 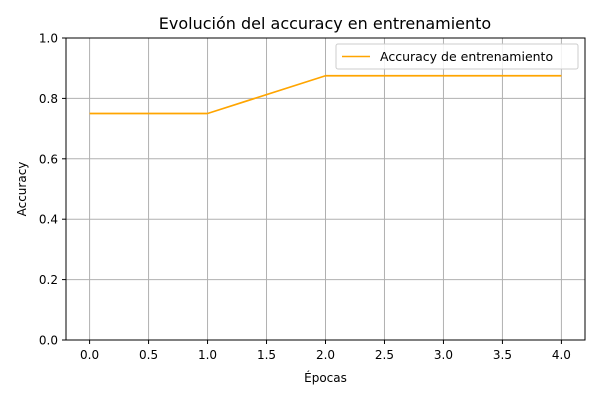 What do you see at coordinates (48, 159) in the screenshot?
I see `y-tick-label: 0.6` at bounding box center [48, 159].